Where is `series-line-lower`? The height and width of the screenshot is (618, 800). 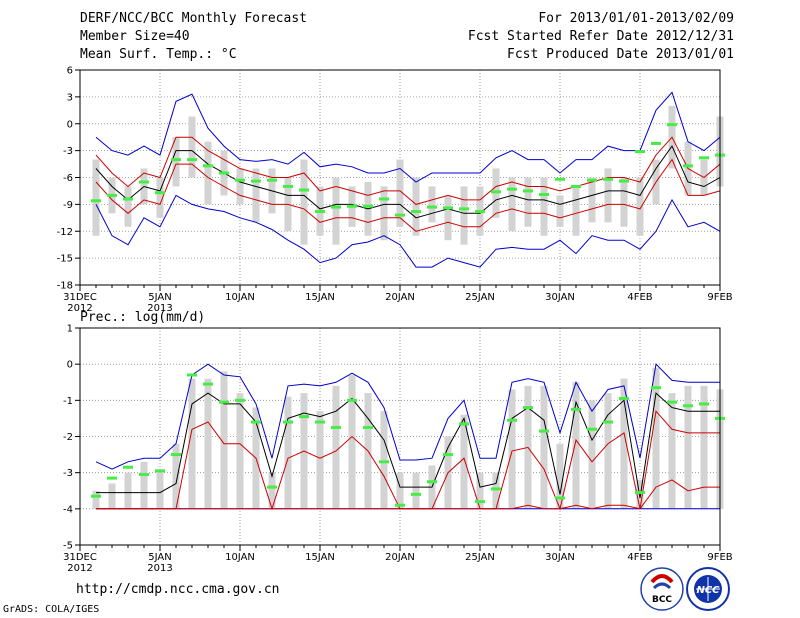 series-line-lower is located at coordinates (408, 195).